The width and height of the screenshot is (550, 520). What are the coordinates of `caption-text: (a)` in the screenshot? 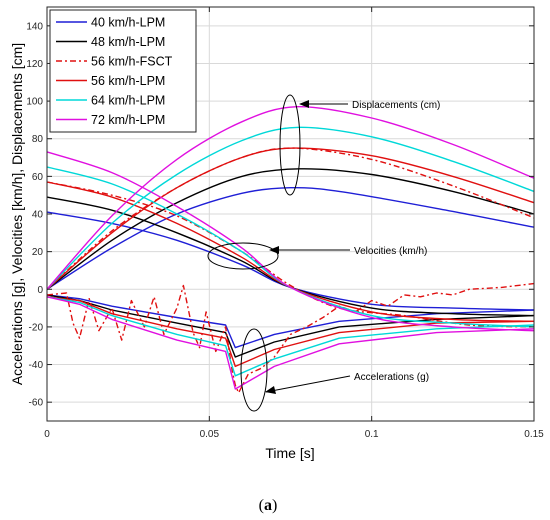 It's located at (268, 505).